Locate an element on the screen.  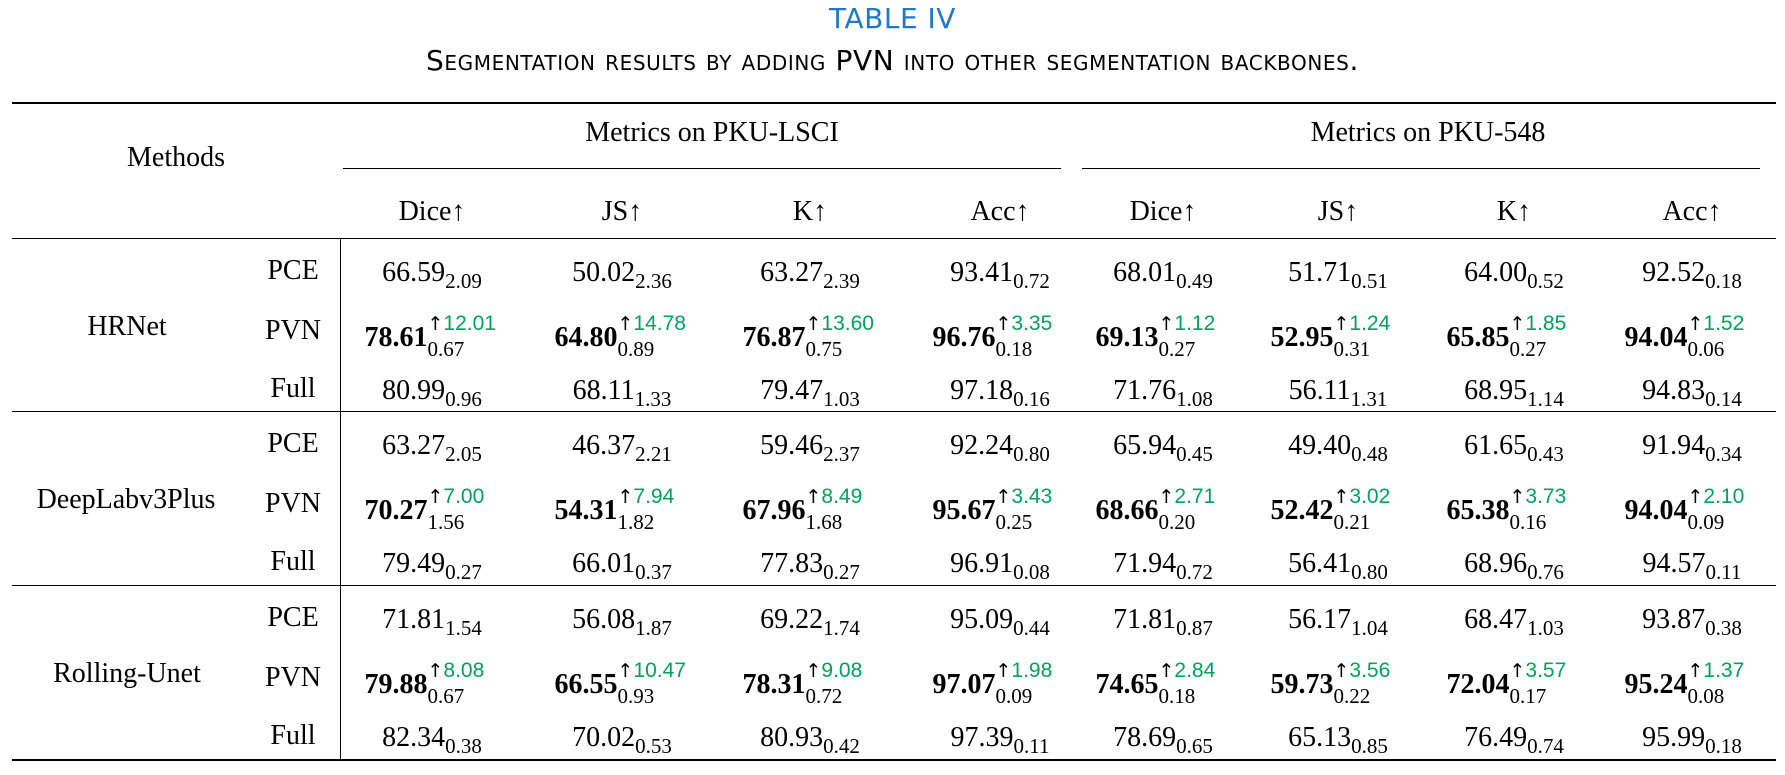
cell-gain-stack: ↑2.84 0.18 is located at coordinates (1195, 683).